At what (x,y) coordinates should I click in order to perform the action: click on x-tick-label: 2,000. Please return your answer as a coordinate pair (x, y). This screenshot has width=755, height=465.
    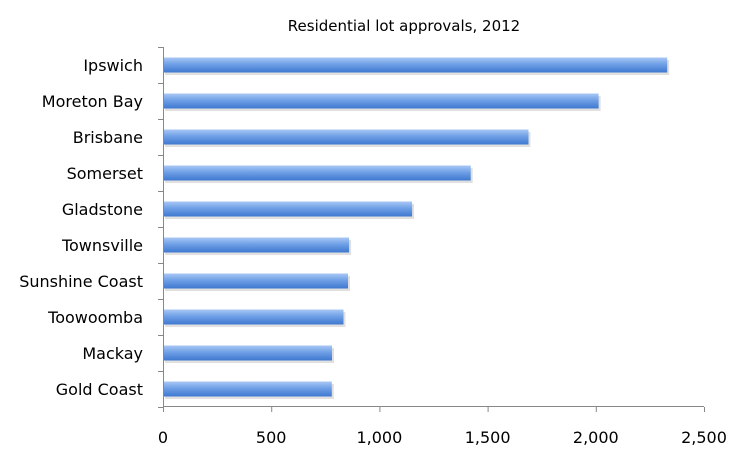
    Looking at the image, I should click on (596, 437).